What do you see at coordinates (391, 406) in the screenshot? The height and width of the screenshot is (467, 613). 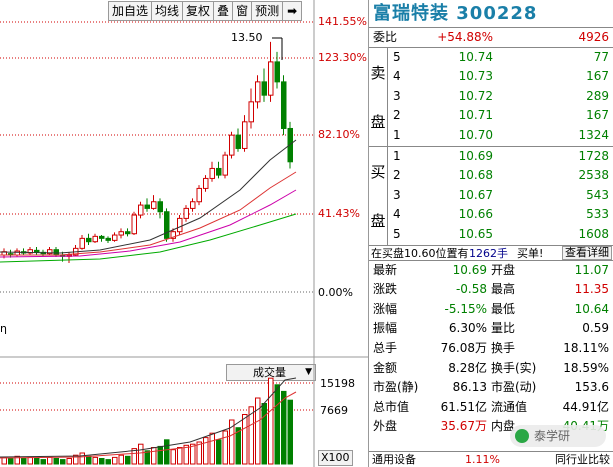 I see `stat-label: 总市值` at bounding box center [391, 406].